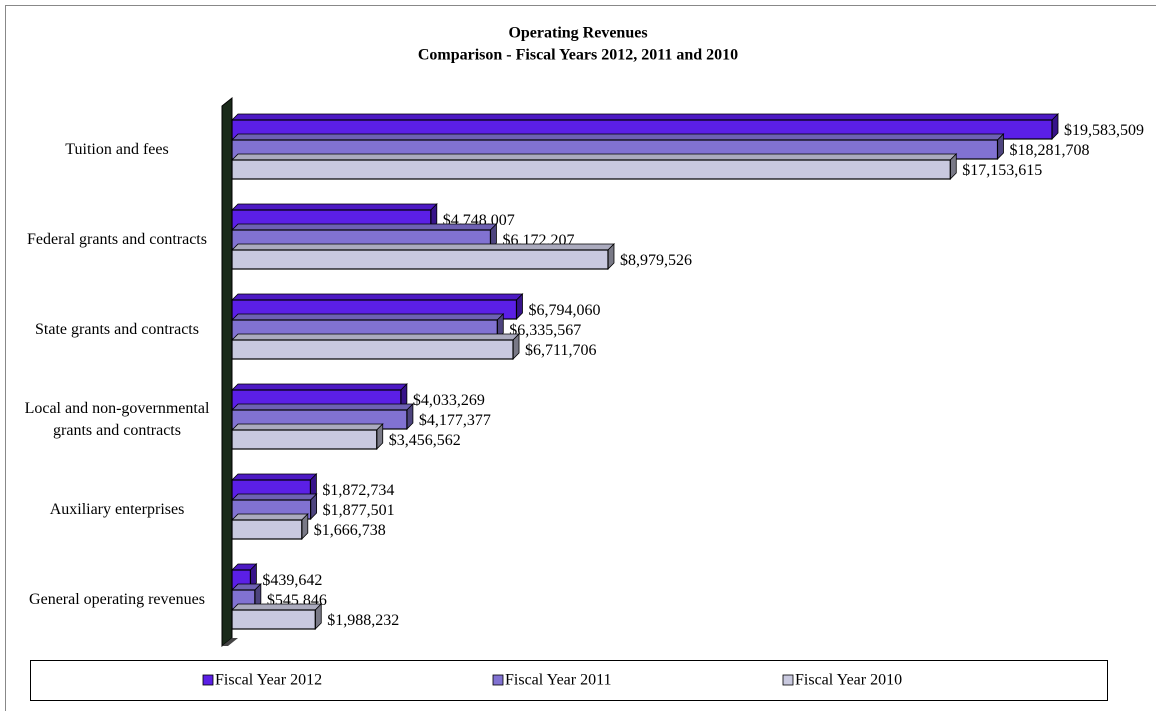  Describe the element at coordinates (363, 620) in the screenshot. I see `value-label: $1,988,232` at that location.